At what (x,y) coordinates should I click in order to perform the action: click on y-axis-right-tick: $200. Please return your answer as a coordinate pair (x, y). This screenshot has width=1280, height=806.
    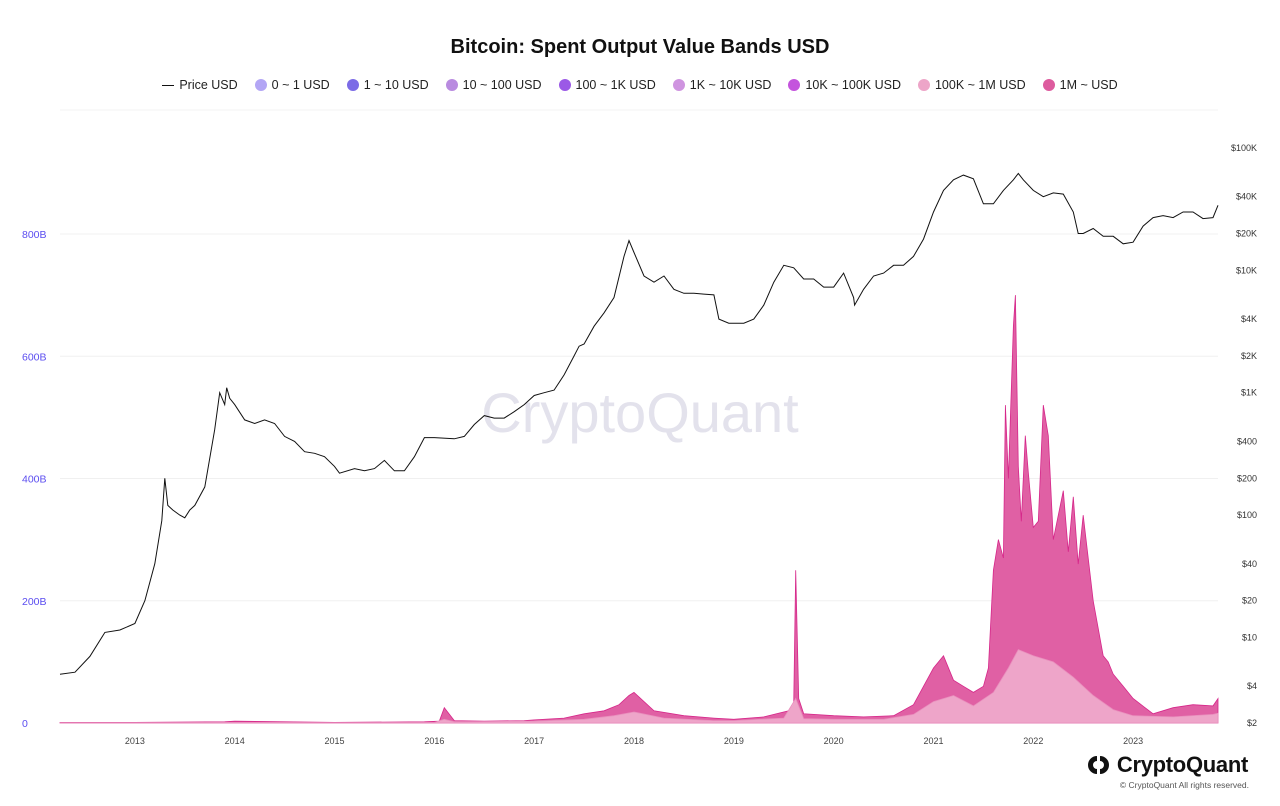
    Looking at the image, I should click on (1247, 478).